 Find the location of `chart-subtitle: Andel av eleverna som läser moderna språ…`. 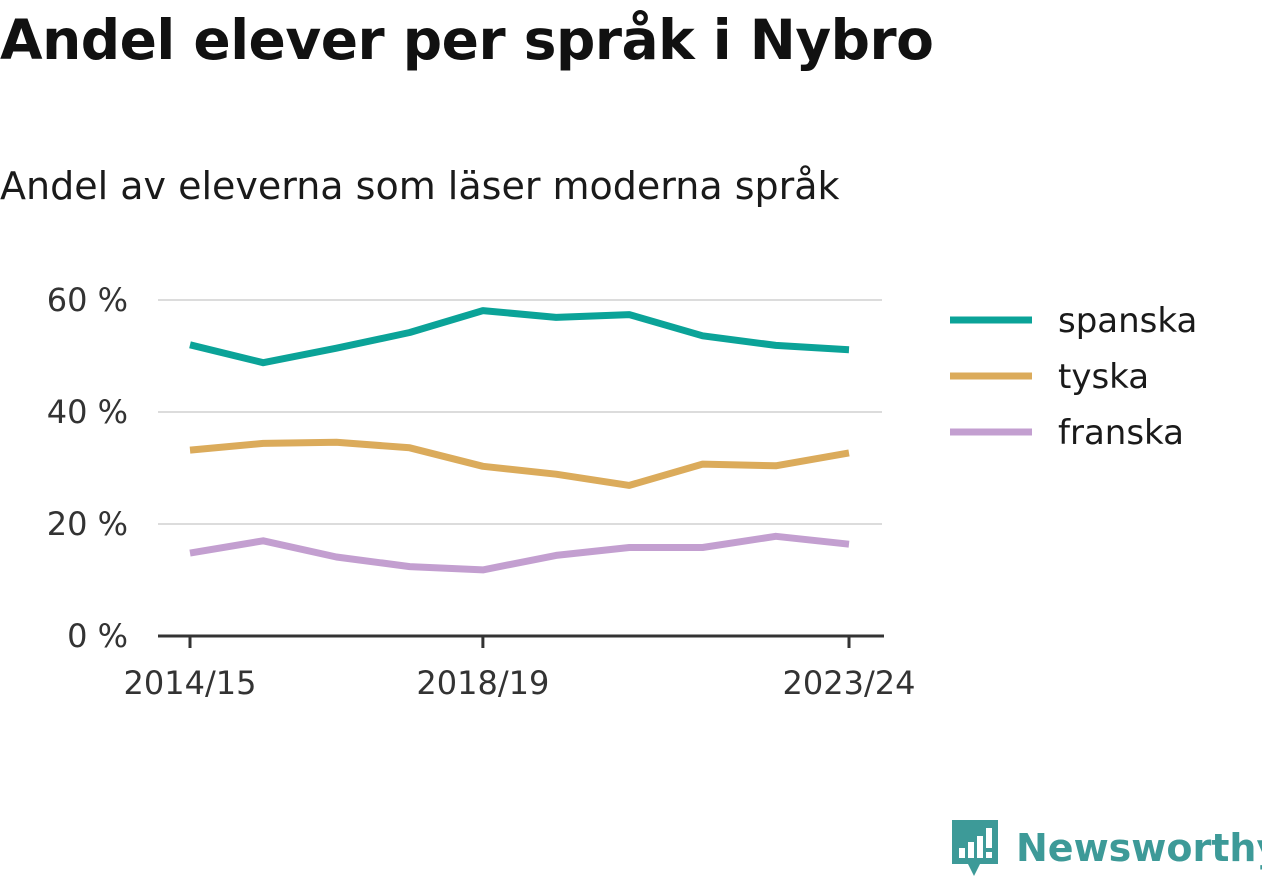

chart-subtitle: Andel av eleverna som läser moderna språ… is located at coordinates (420, 186).